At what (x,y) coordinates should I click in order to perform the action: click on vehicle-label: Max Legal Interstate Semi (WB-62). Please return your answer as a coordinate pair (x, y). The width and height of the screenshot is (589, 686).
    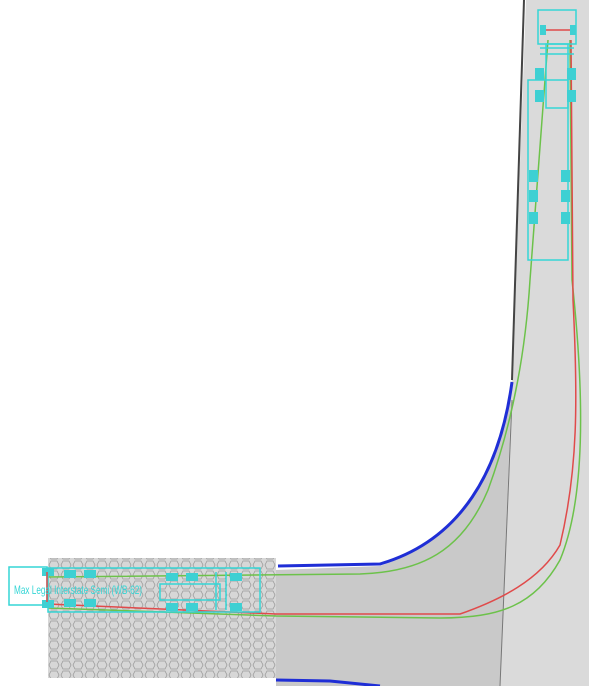
    Looking at the image, I should click on (78, 590).